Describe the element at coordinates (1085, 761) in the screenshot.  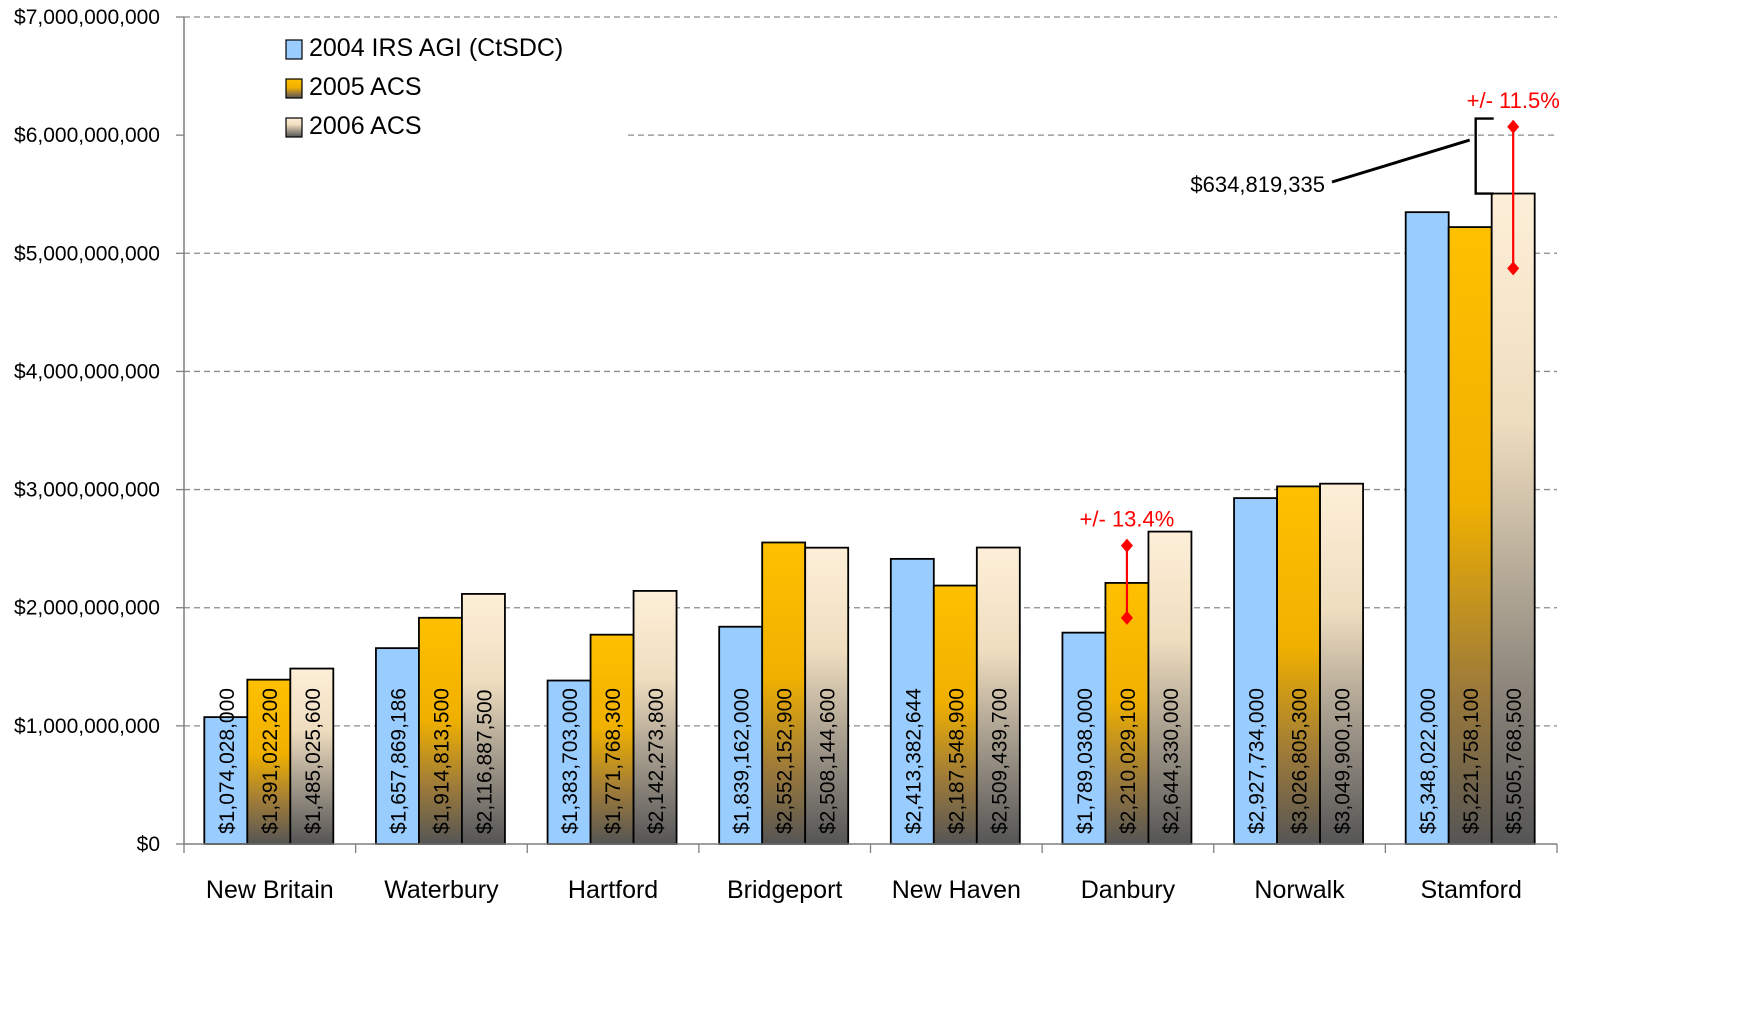
I see `bar-data-label: $1,789,038,000` at that location.